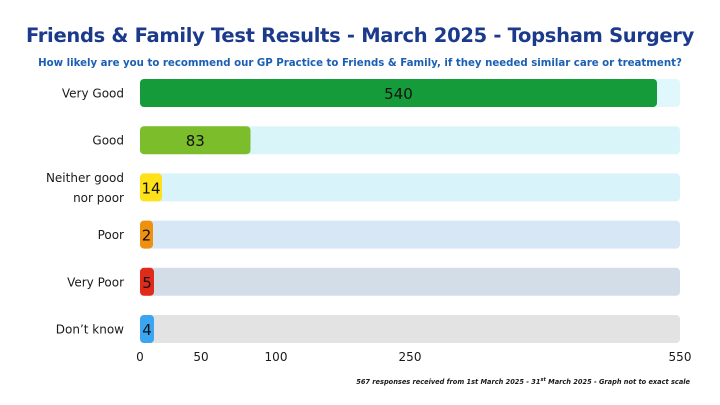 This screenshot has width=720, height=405. I want to click on data-label: 14, so click(150, 188).